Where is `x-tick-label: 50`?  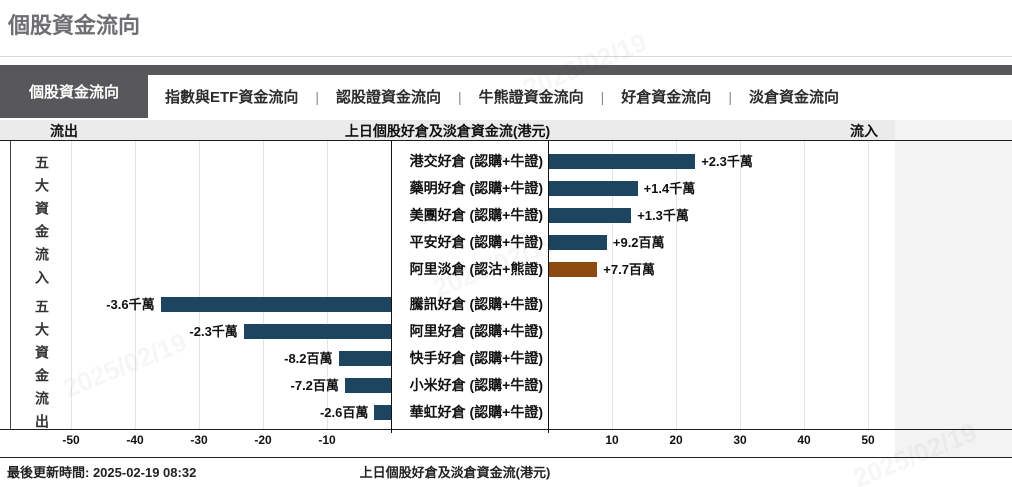
x-tick-label: 50 is located at coordinates (868, 440).